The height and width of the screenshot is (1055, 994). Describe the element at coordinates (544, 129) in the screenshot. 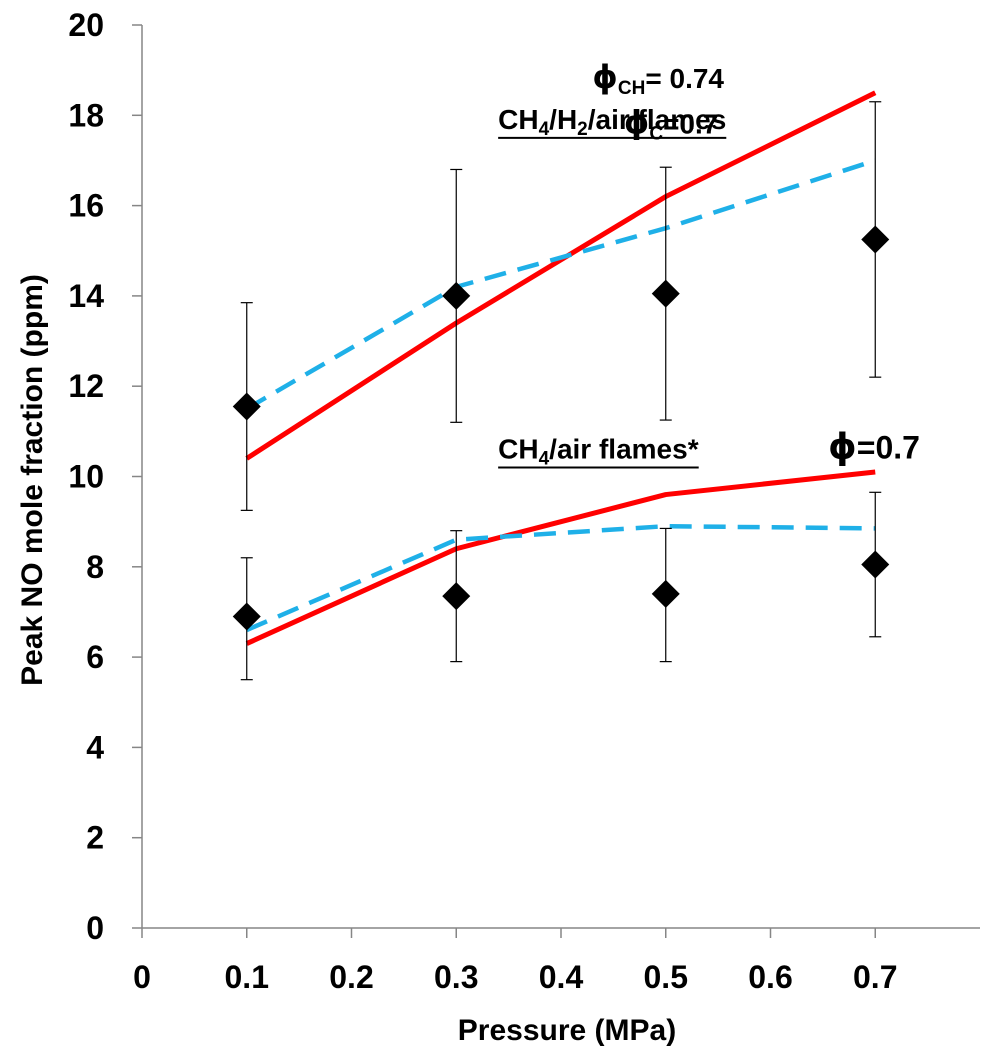

I see `ann-ch4h2-p1: 4` at that location.